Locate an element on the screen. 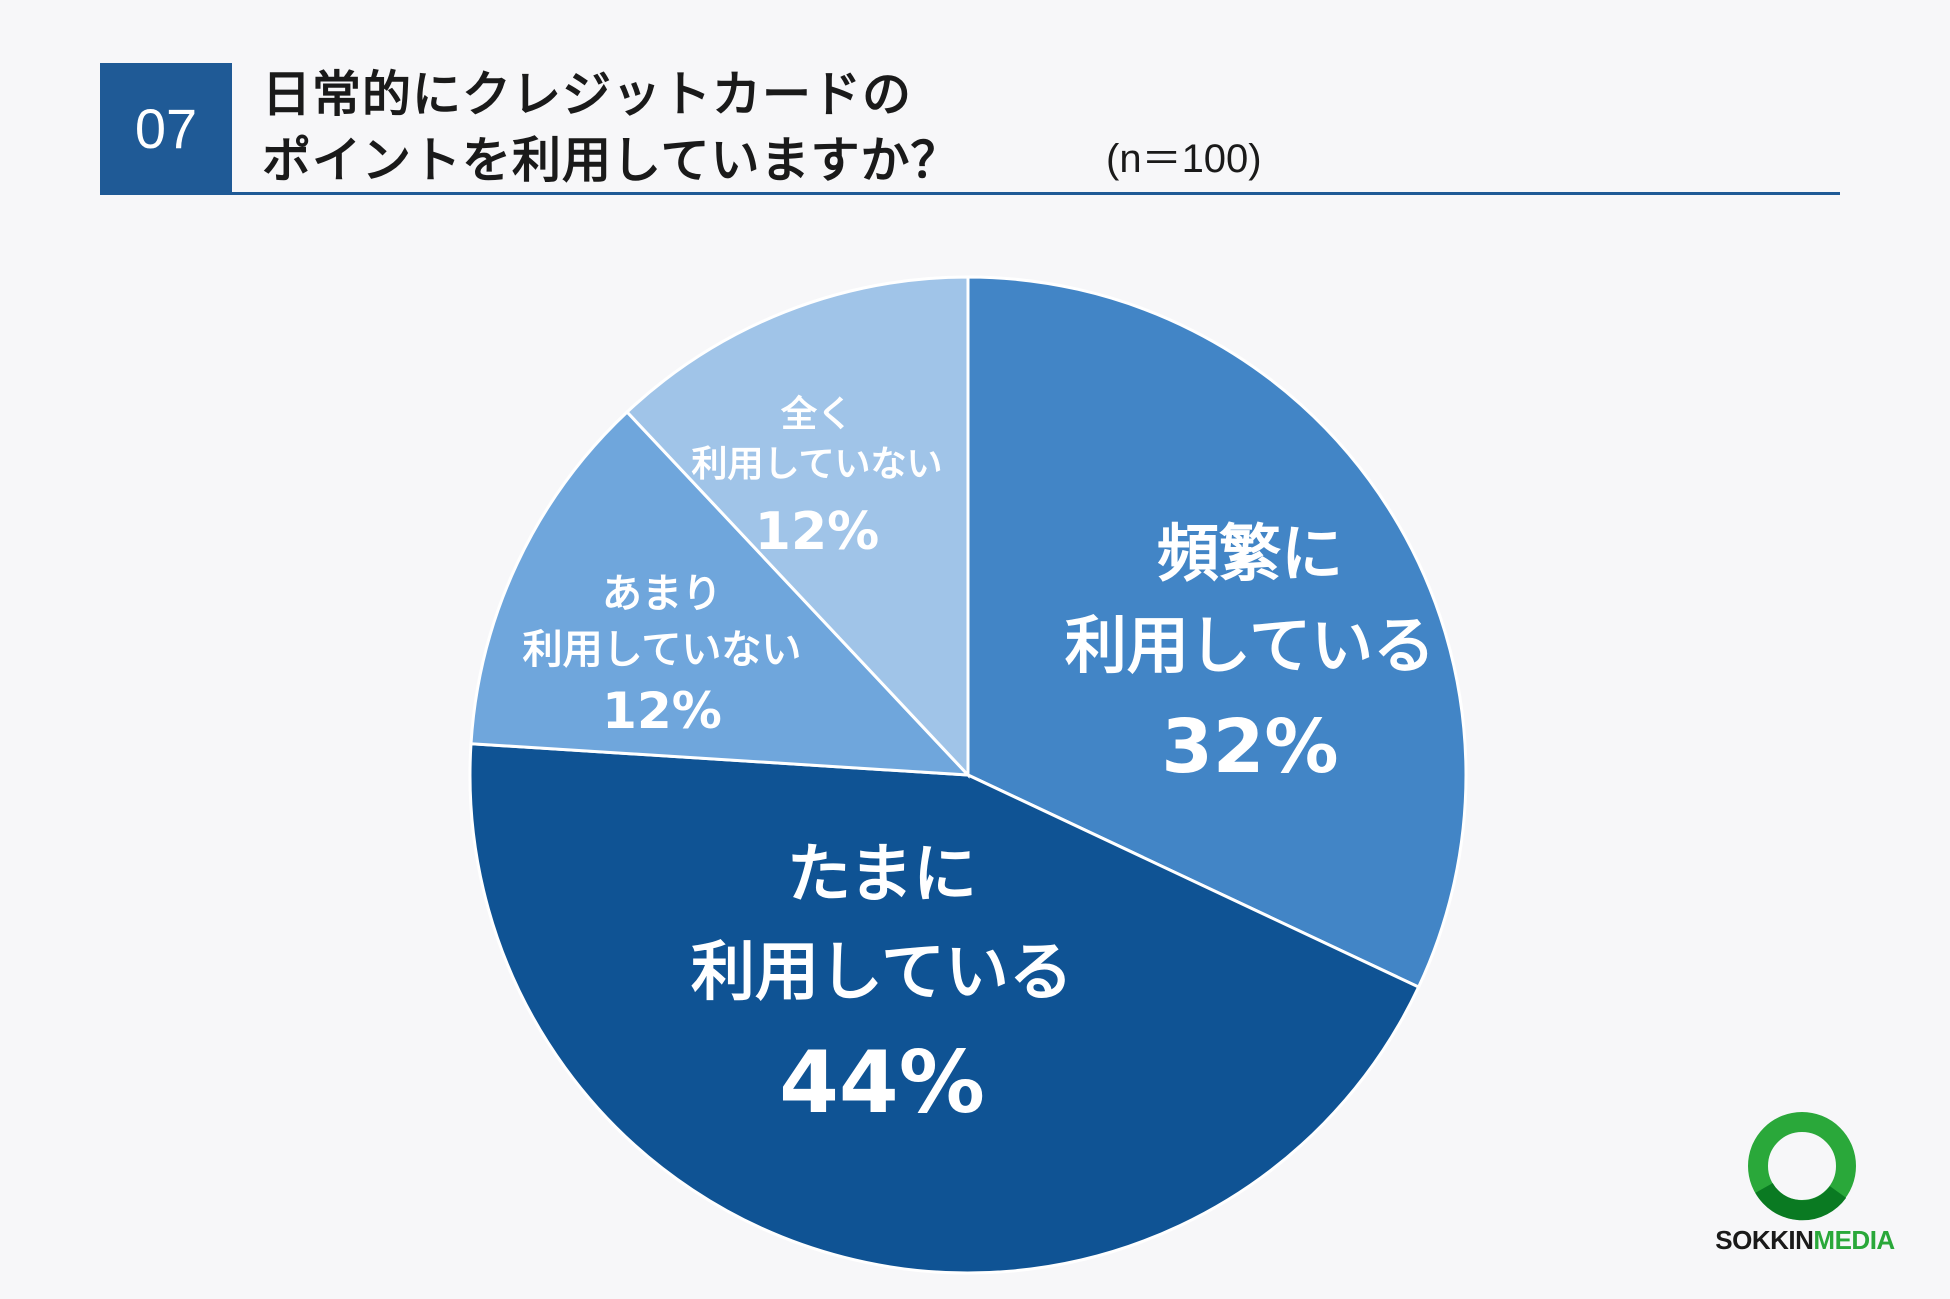  slice-label-rarely-line1: あまり is located at coordinates (662, 594).